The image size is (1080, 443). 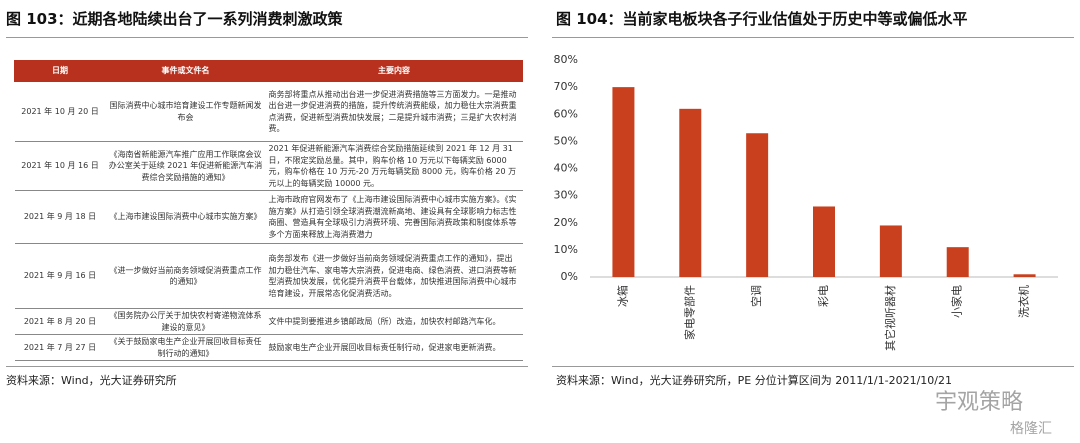 What do you see at coordinates (1024, 301) in the screenshot?
I see `x-tick-label: 洗衣机` at bounding box center [1024, 301].